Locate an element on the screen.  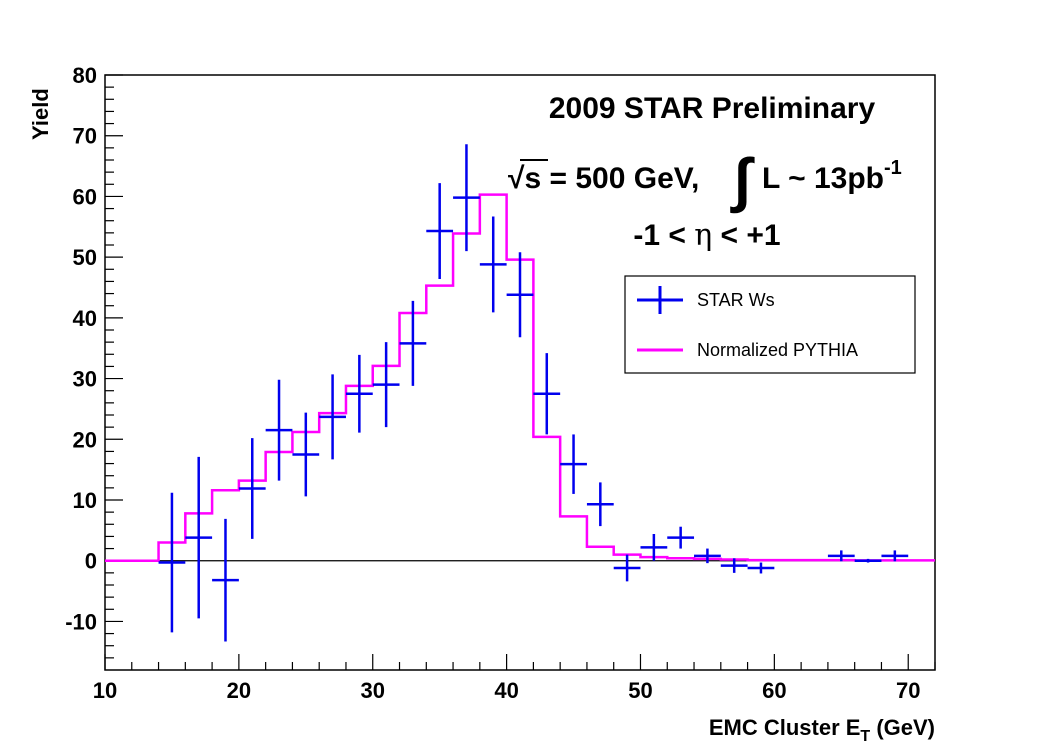
legend-label-star-ws: STAR Ws is located at coordinates (736, 300).